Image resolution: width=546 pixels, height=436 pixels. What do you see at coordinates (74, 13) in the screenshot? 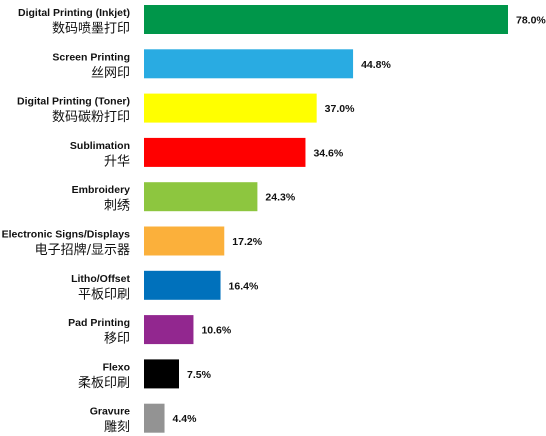
I see `category-label-en: Digital Printing (Inkjet)` at bounding box center [74, 13].